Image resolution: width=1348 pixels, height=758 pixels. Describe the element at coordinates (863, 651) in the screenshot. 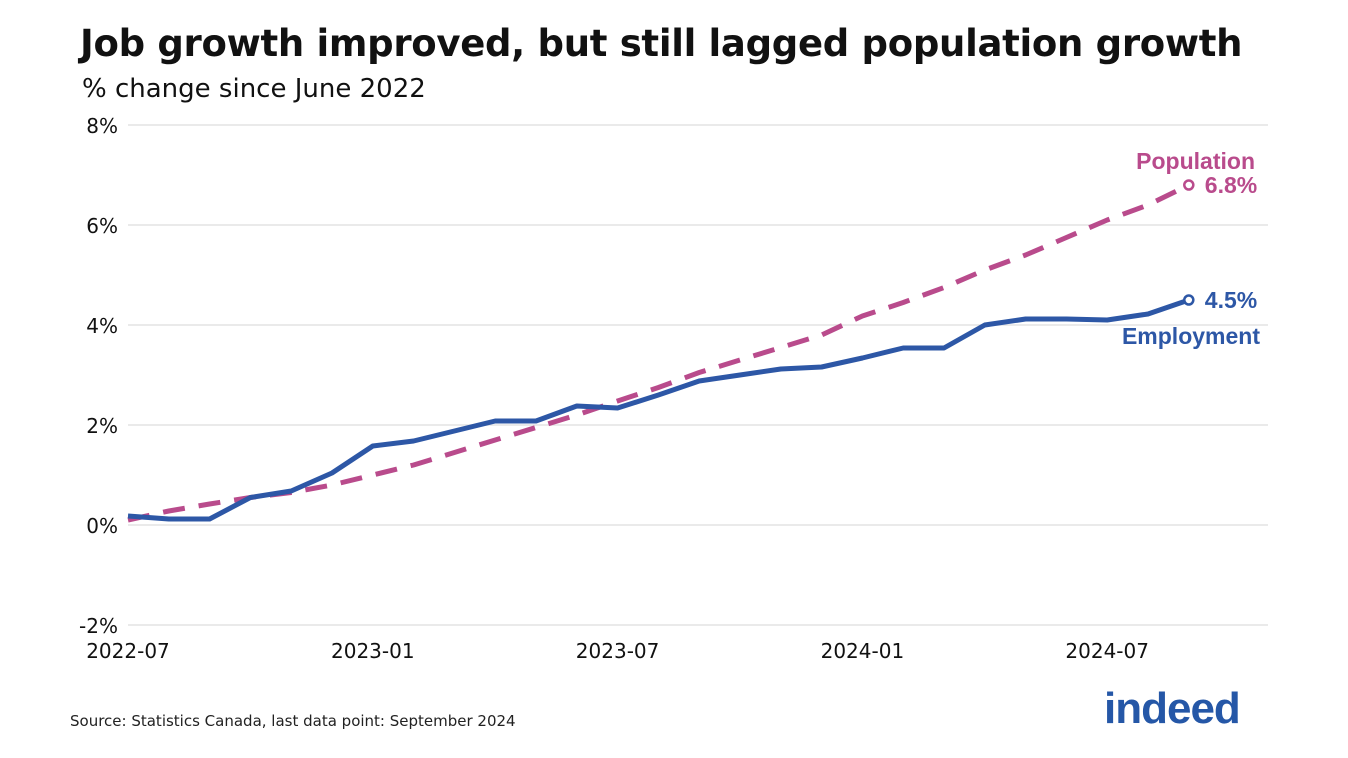

I see `x-tick-label: 2024-01` at that location.